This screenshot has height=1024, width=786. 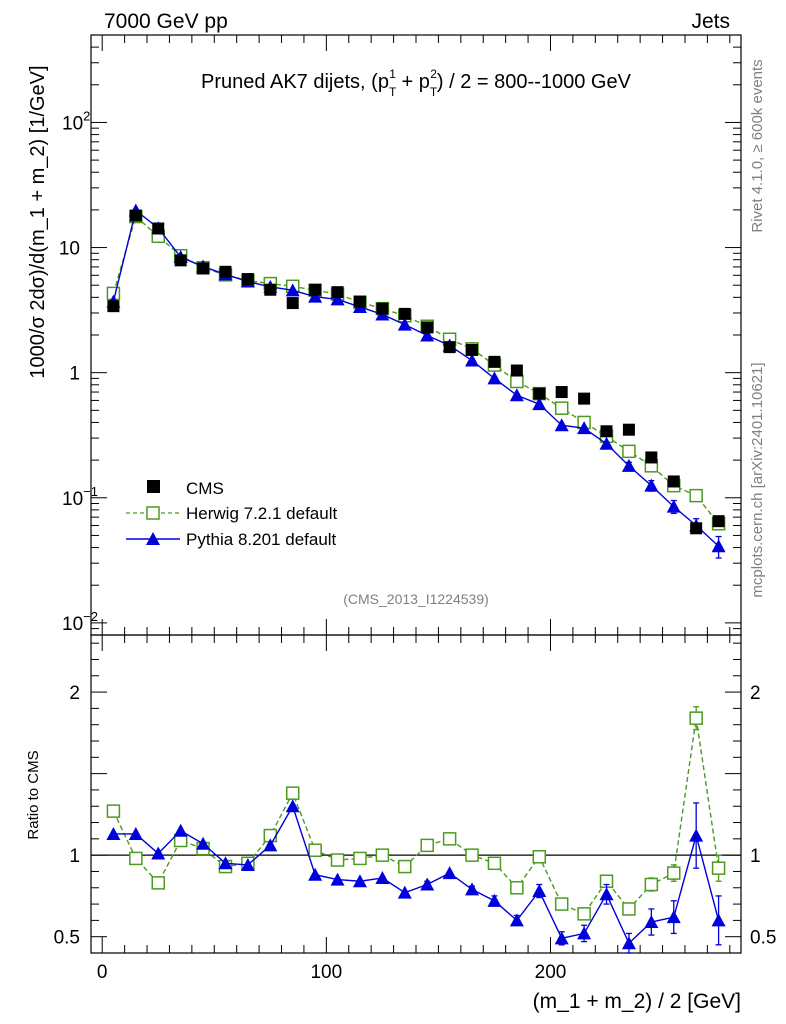 I want to click on rivet-label: Rivet 4.1.0, ≥ 600k events, so click(x=757, y=145).